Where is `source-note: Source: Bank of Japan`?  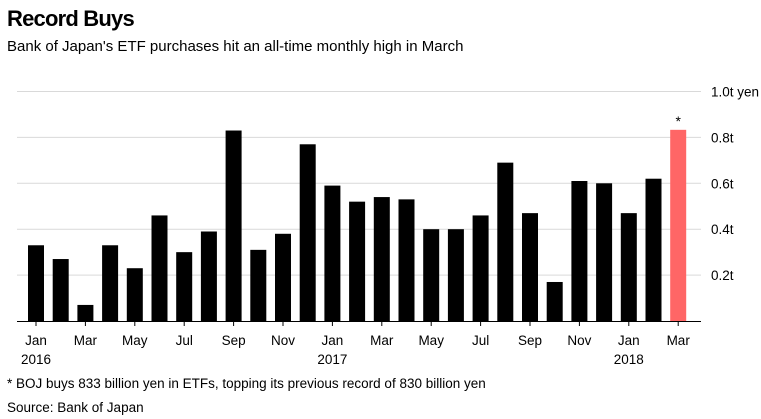
source-note: Source: Bank of Japan is located at coordinates (75, 407).